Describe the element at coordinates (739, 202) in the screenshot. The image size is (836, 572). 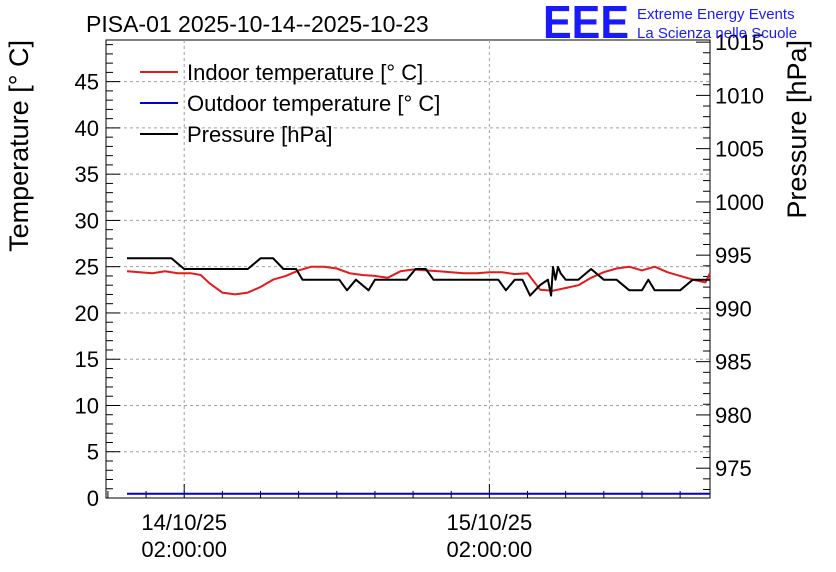
I see `y2-tick-label: 1000` at that location.